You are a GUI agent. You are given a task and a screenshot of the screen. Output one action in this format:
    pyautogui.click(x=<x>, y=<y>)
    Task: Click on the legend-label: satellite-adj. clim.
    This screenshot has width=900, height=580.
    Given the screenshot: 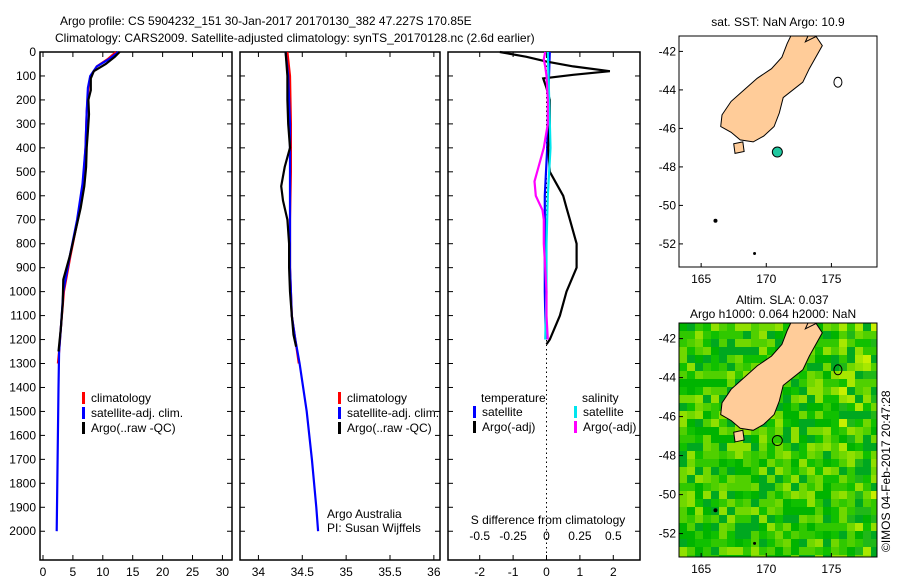 What is the action you would take?
    pyautogui.click(x=393, y=413)
    